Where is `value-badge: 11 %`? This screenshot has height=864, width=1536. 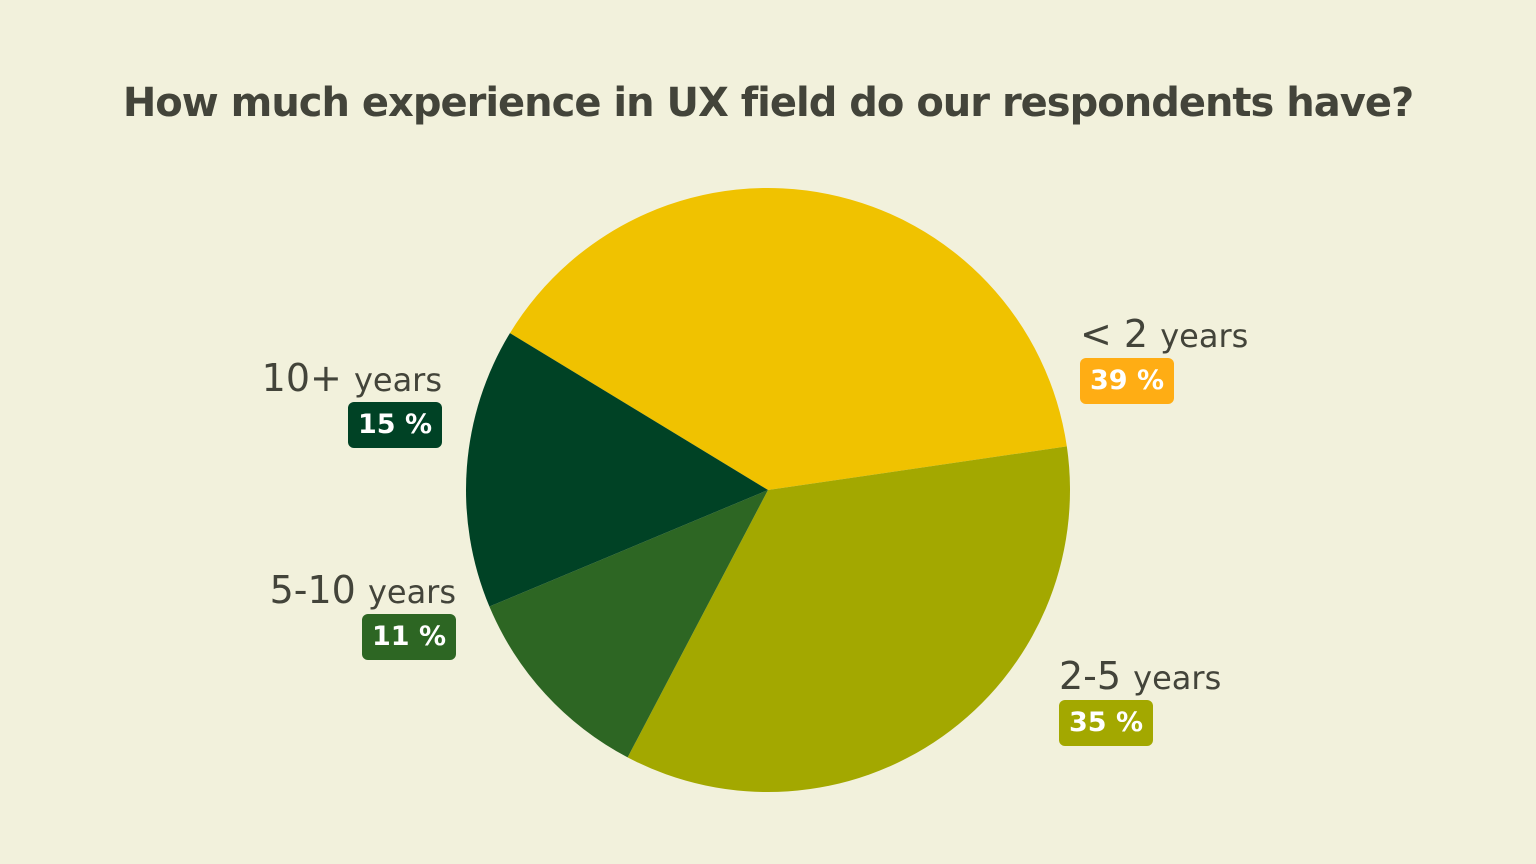 value-badge: 11 % is located at coordinates (408, 637).